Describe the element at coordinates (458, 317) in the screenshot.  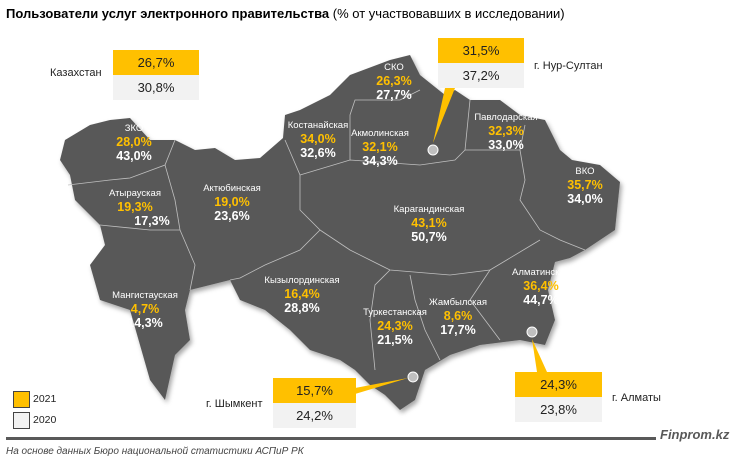
I see `region-zhambyl: Жамбылская 8,6% 17,7%` at that location.